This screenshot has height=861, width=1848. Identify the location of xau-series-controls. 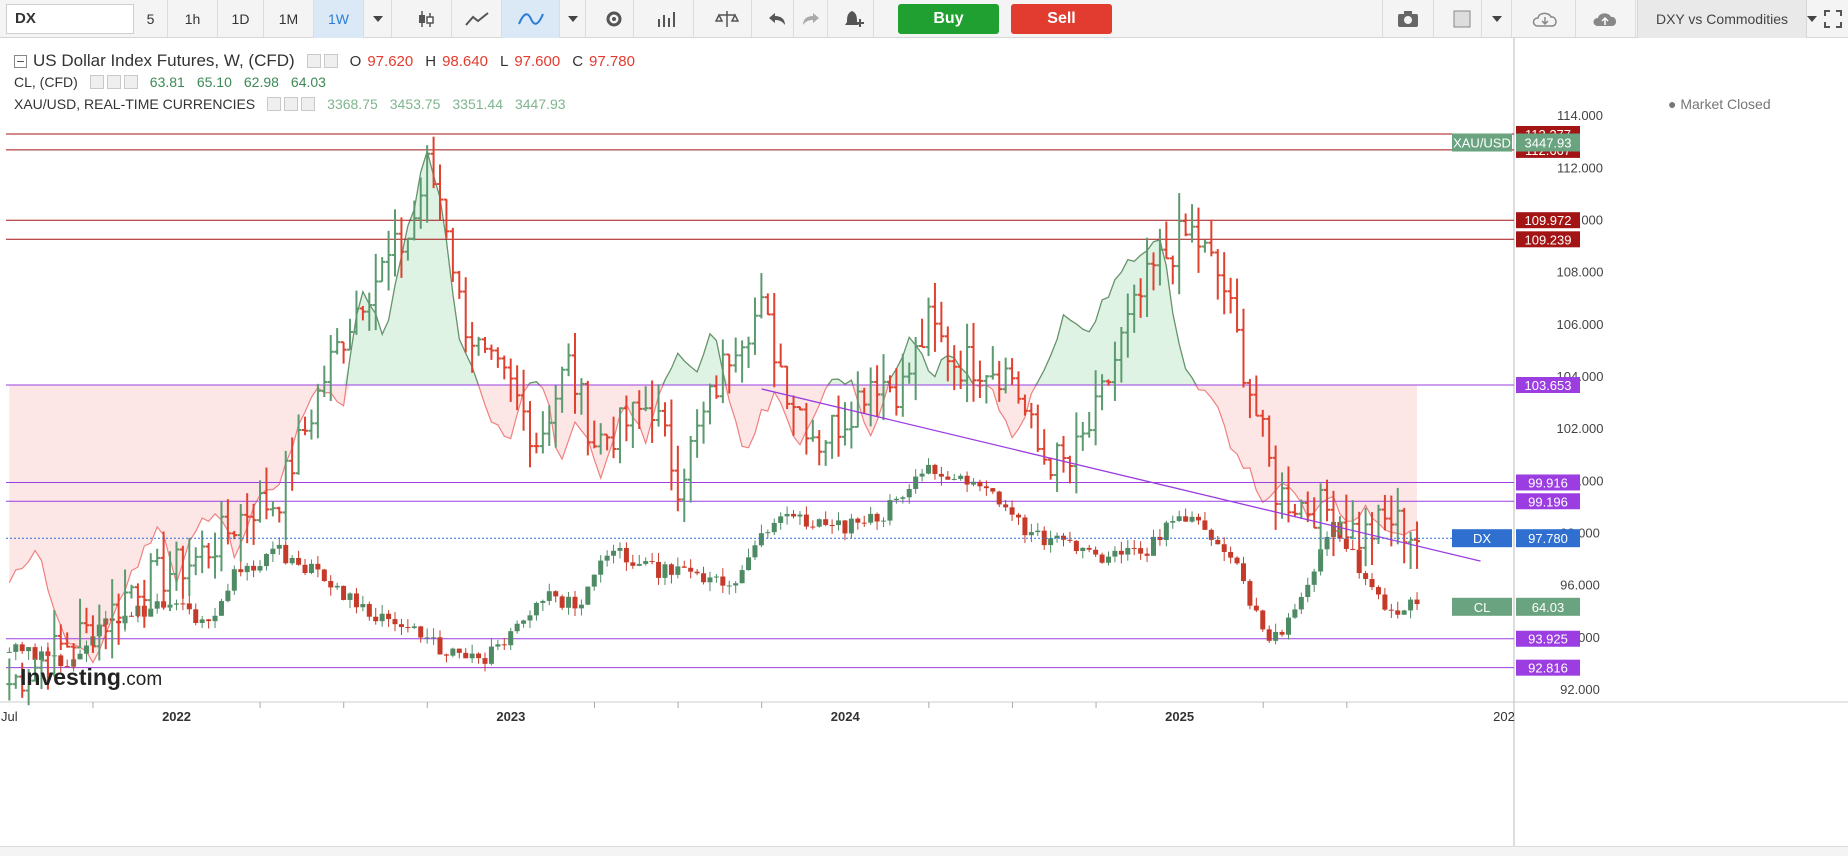
(291, 104).